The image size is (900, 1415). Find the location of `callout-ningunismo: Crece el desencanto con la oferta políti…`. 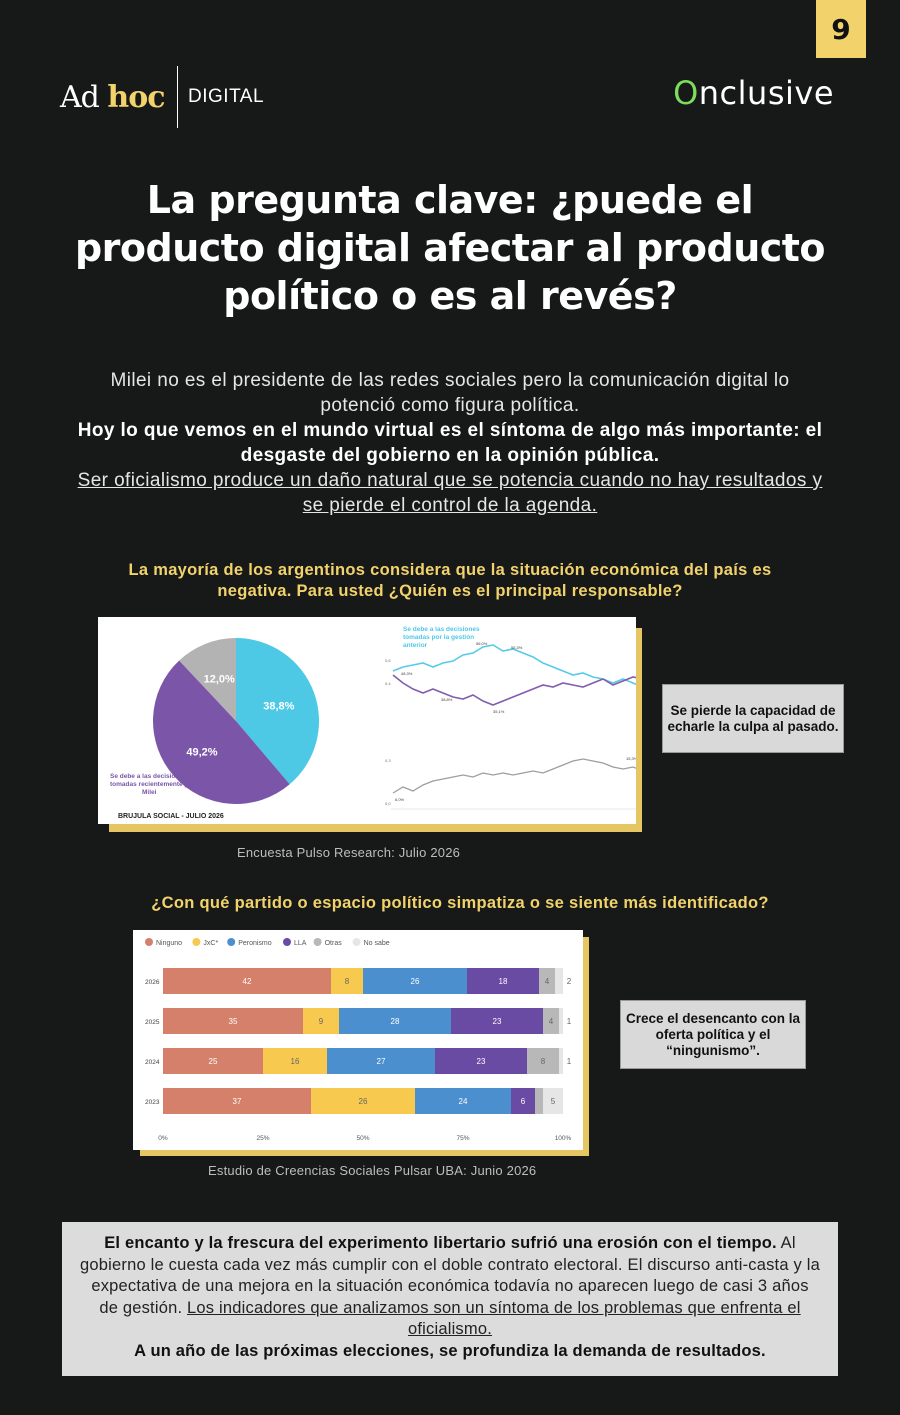

callout-ningunismo: Crece el desencanto con la oferta políti… is located at coordinates (713, 1034).